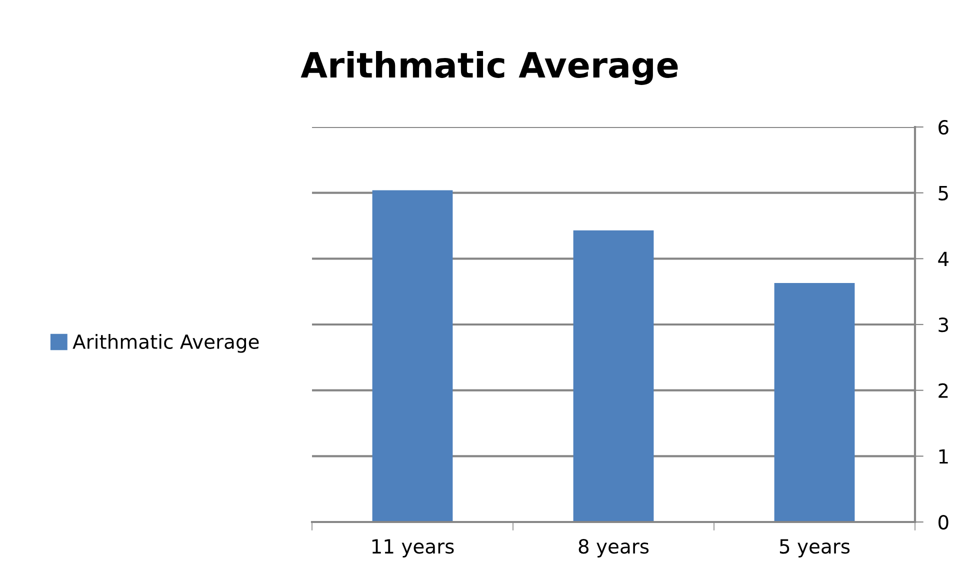 This screenshot has width=961, height=582. I want to click on chart-title: Arithmatic Average, so click(489, 68).